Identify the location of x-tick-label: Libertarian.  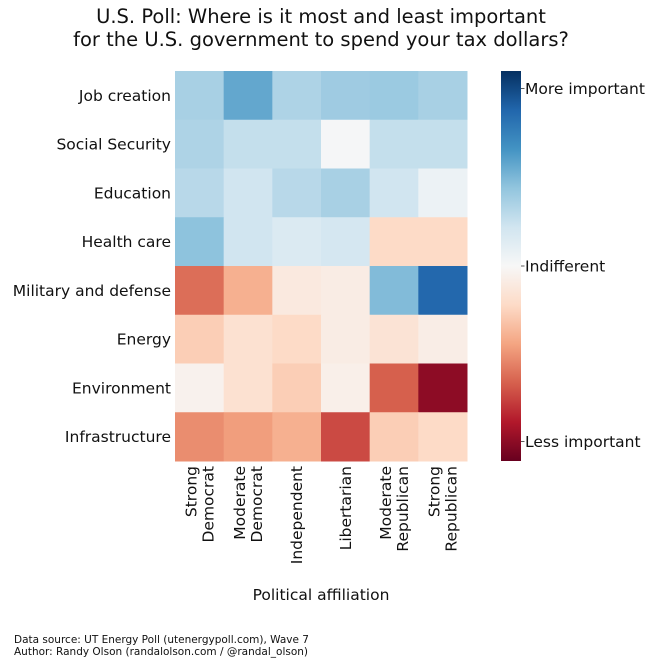
(346, 508).